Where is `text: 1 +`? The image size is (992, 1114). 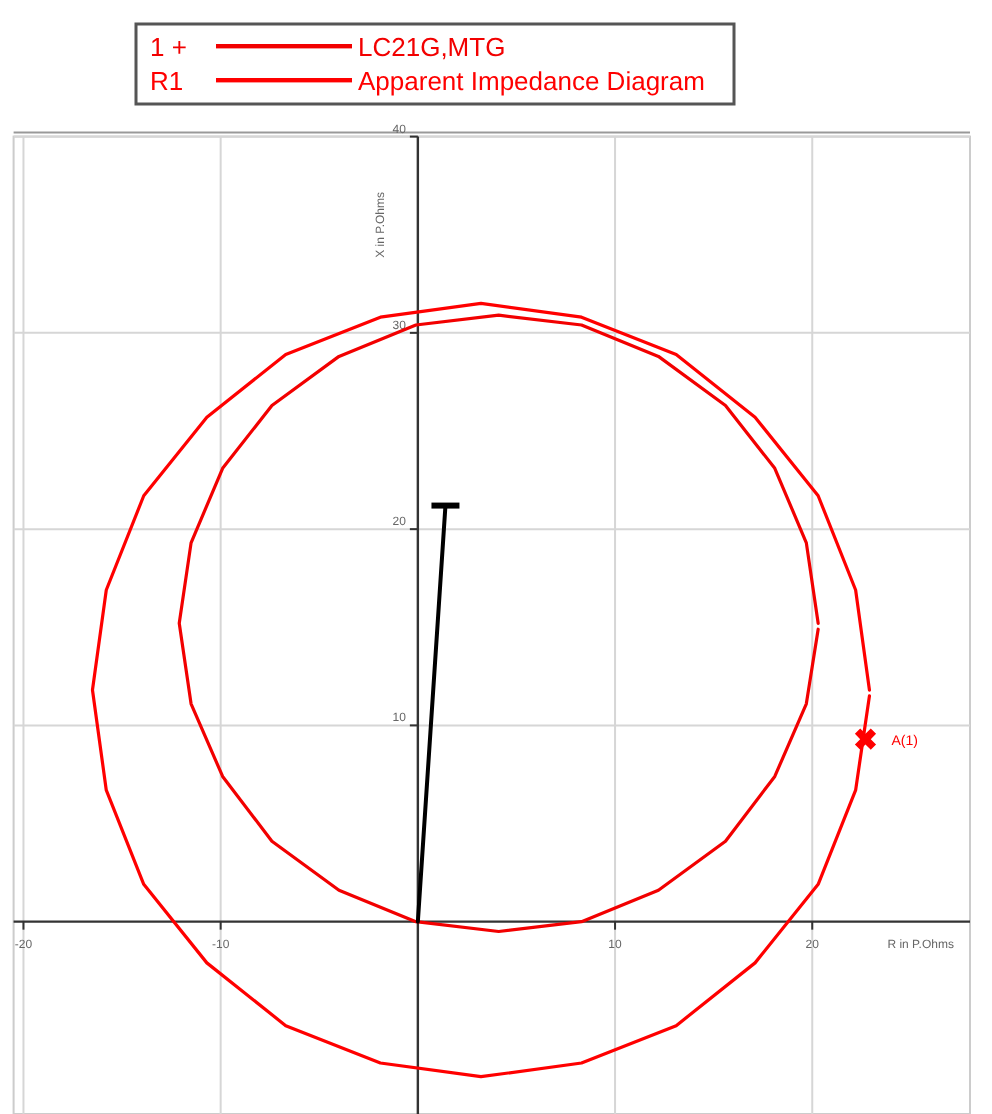
text: 1 + is located at coordinates (168, 47).